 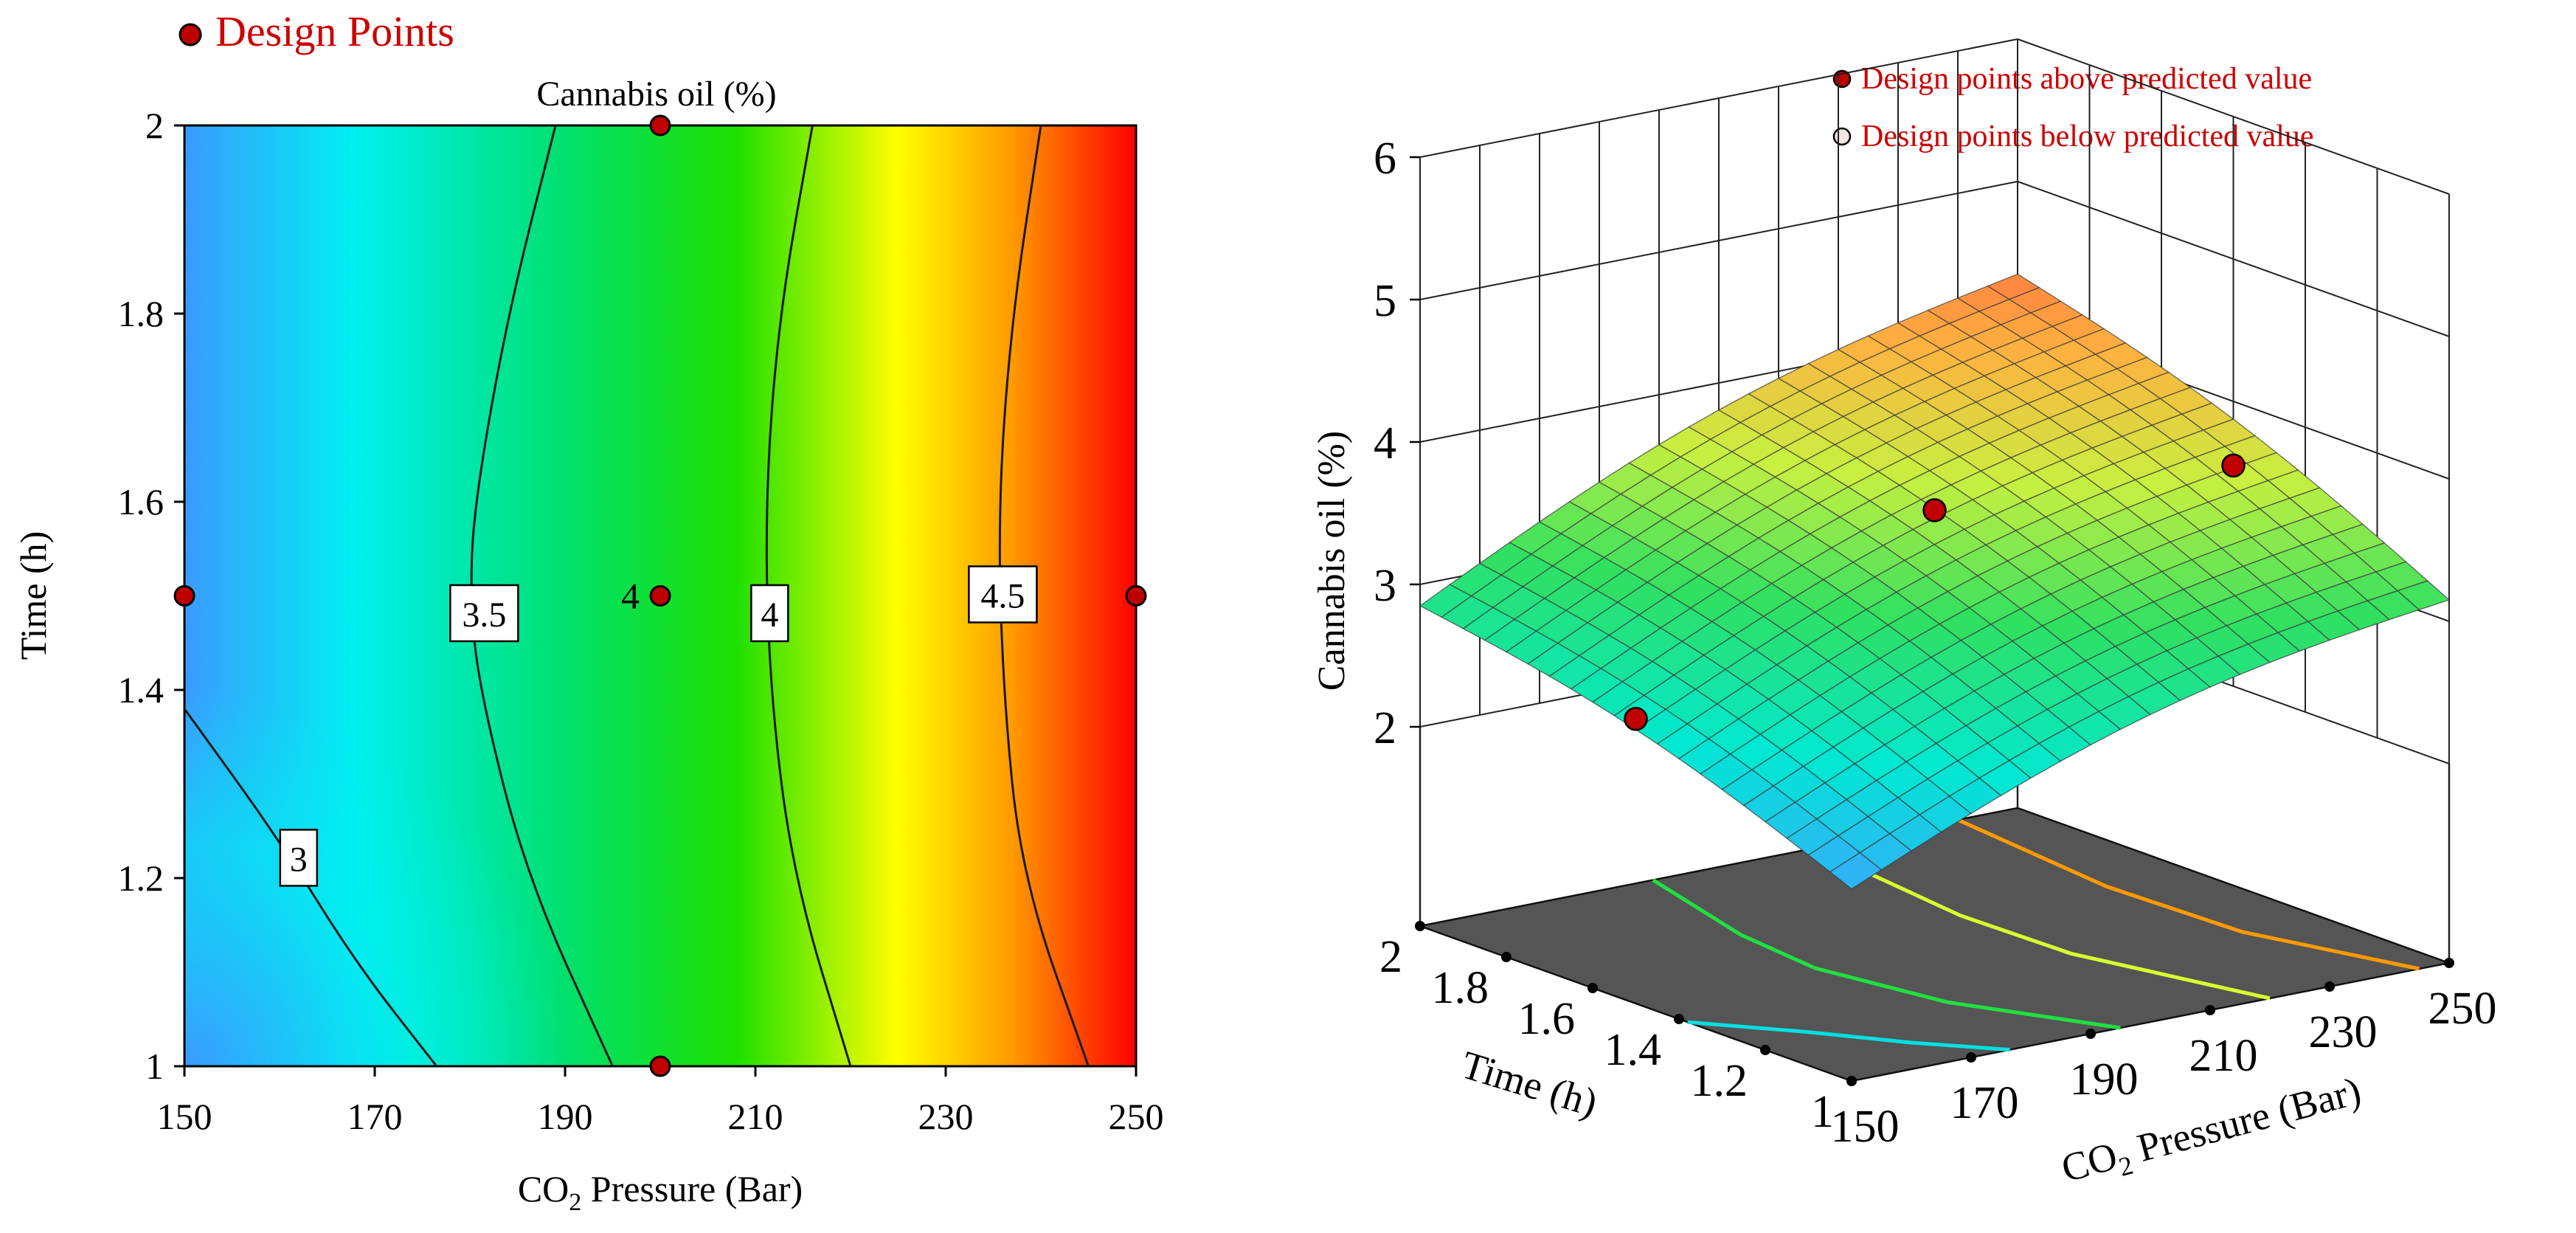 I want to click on legend-below-label: Design points below predicted value, so click(x=2088, y=136).